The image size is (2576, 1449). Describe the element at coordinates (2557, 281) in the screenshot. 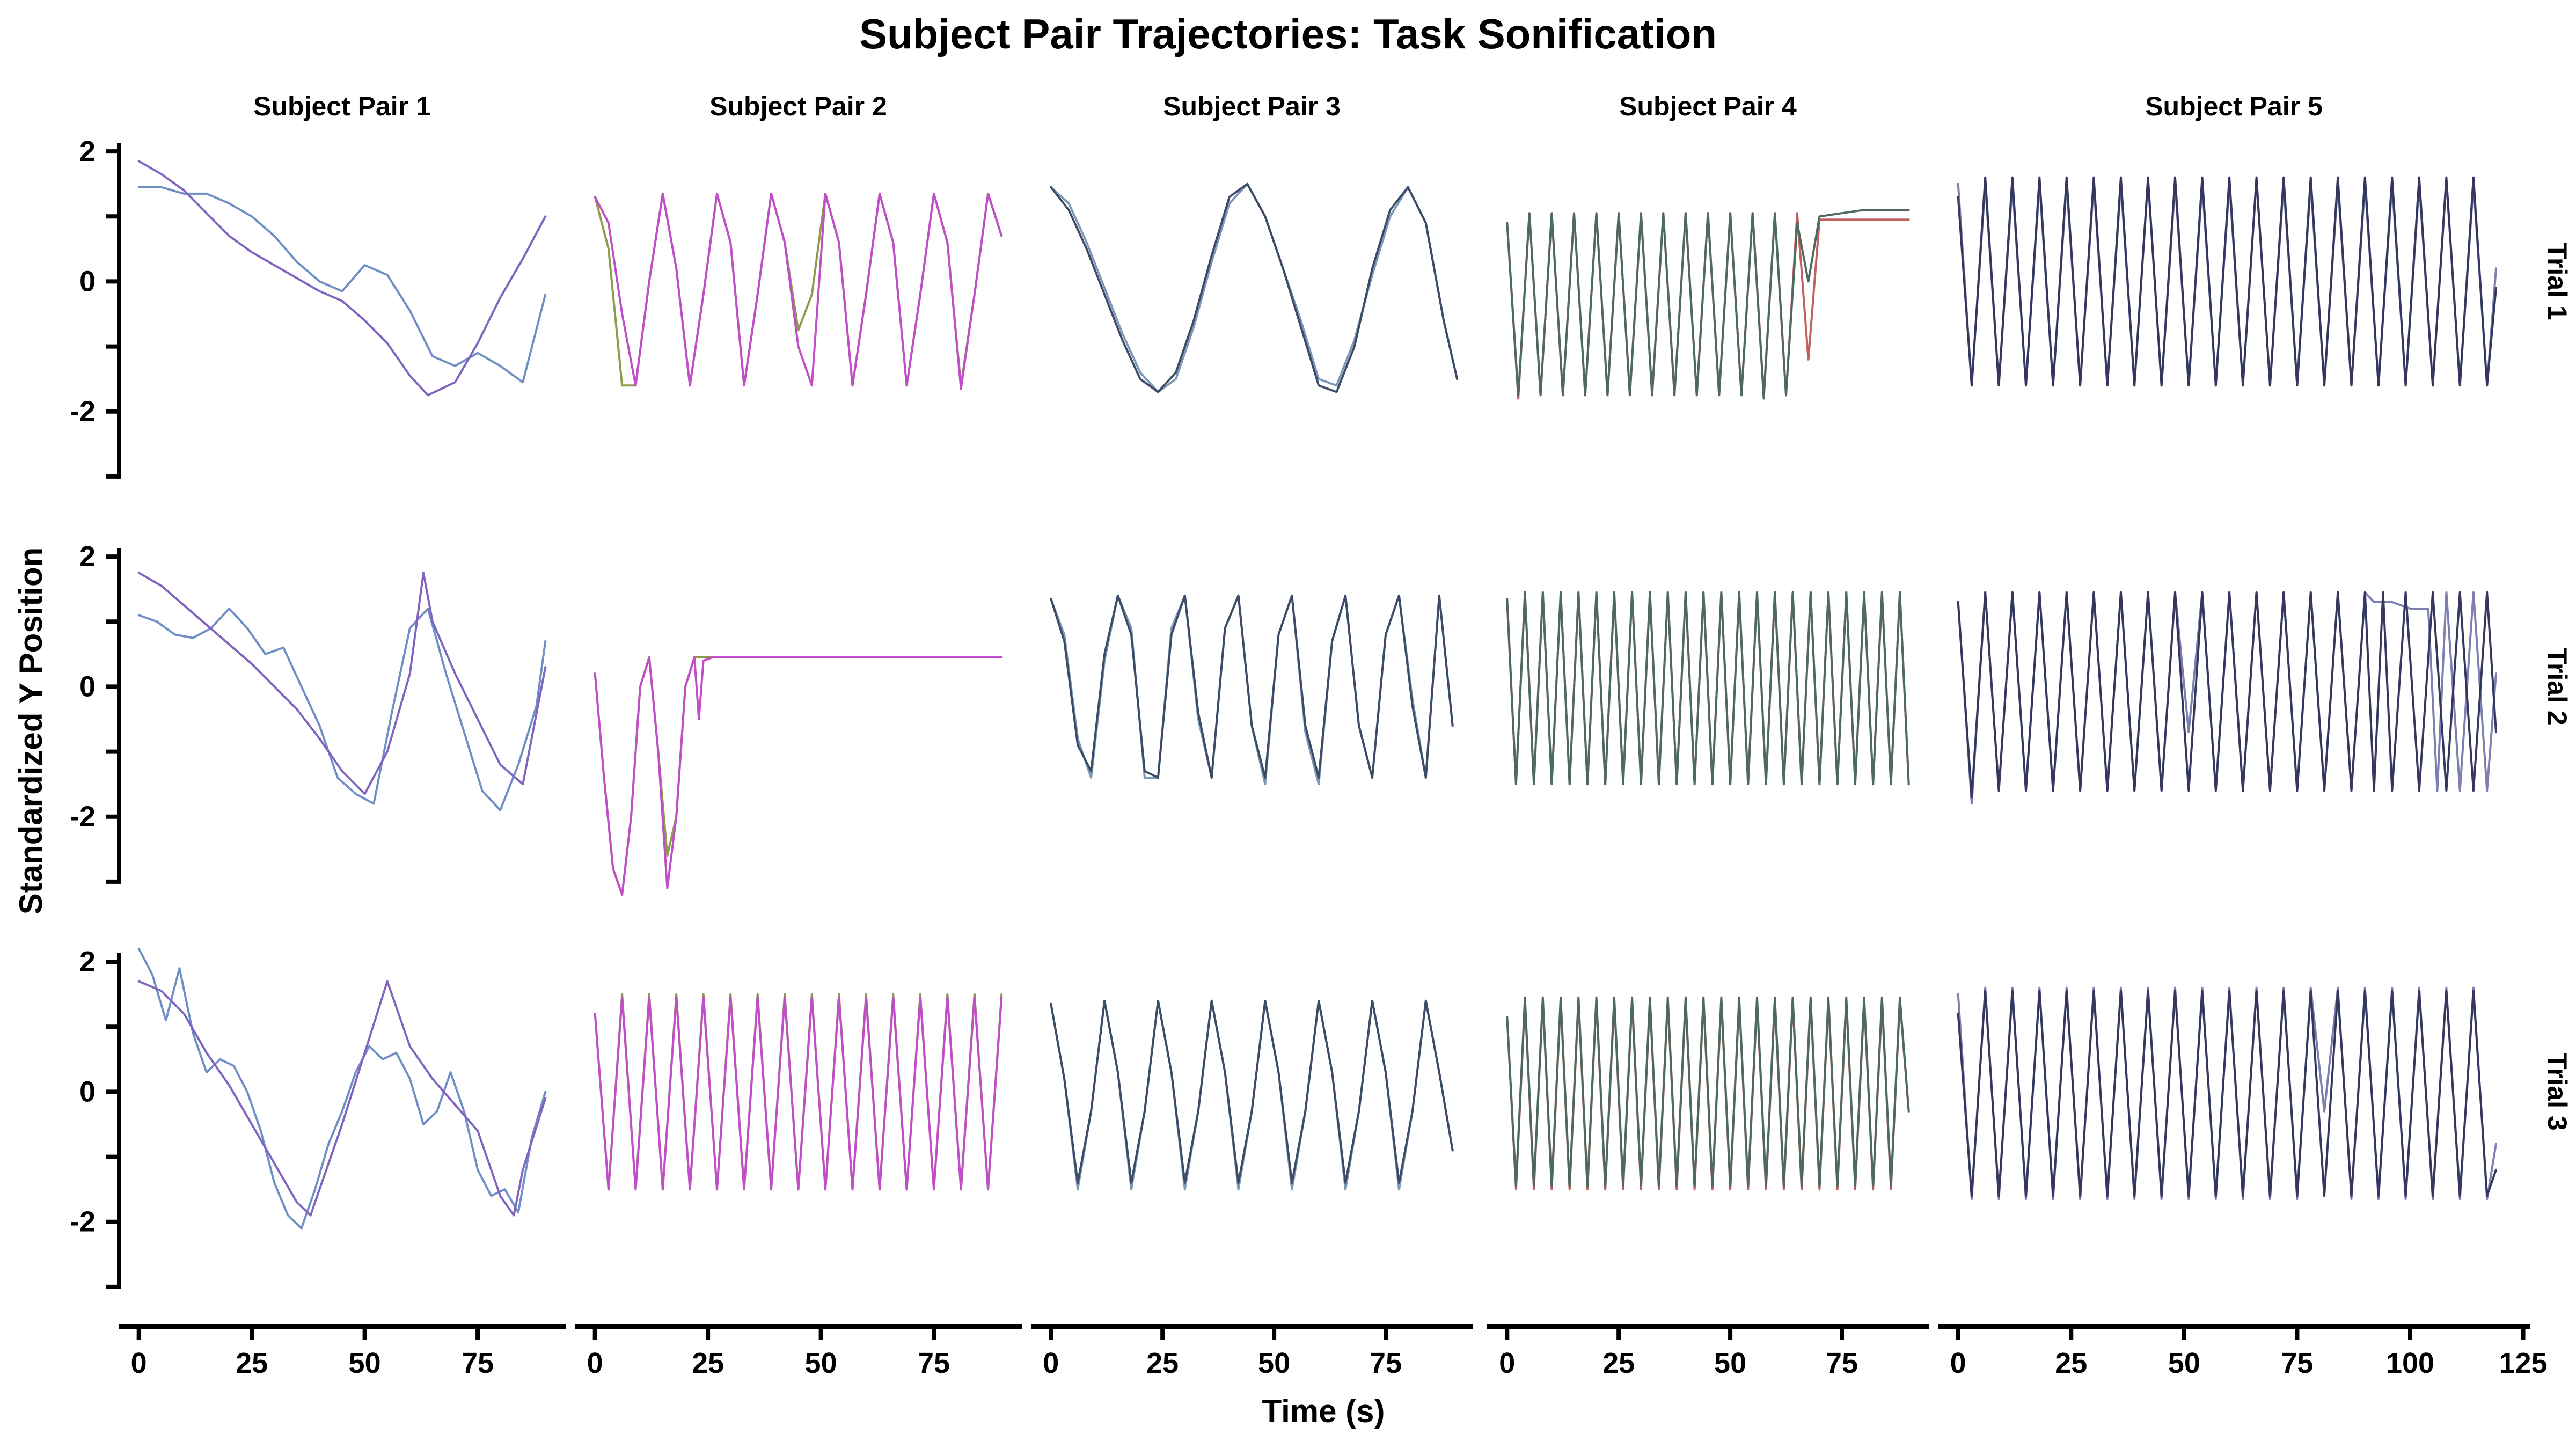

I see `row-label: Trial 1` at that location.